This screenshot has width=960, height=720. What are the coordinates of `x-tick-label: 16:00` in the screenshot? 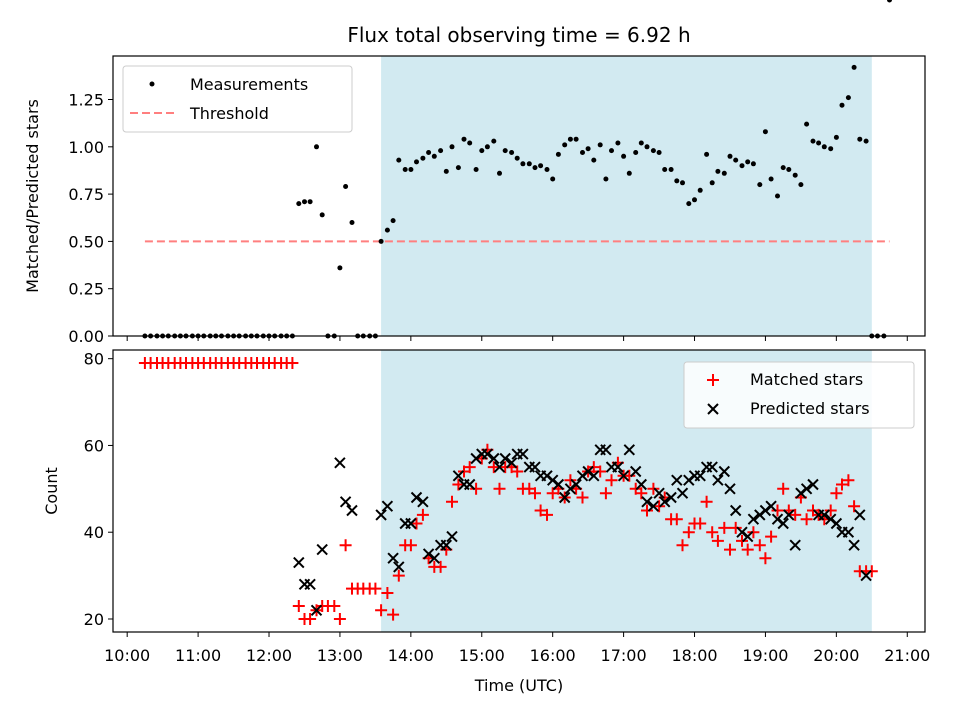 It's located at (553, 655).